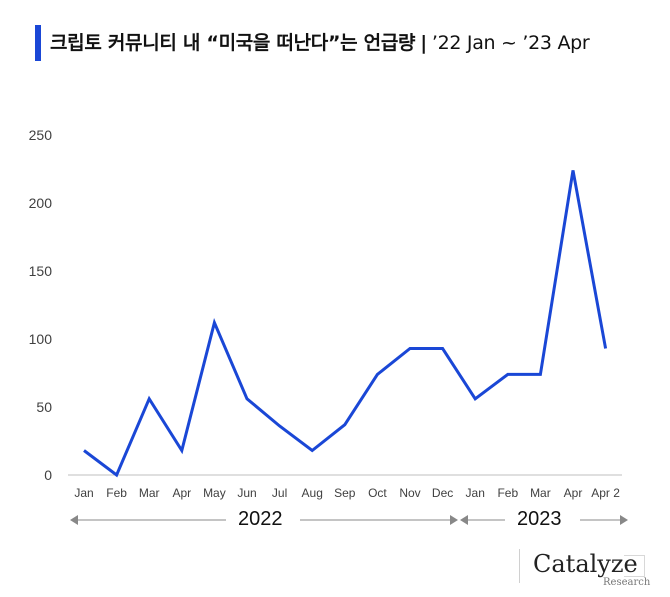 The width and height of the screenshot is (670, 597). I want to click on year-label-2023: 2023, so click(539, 519).